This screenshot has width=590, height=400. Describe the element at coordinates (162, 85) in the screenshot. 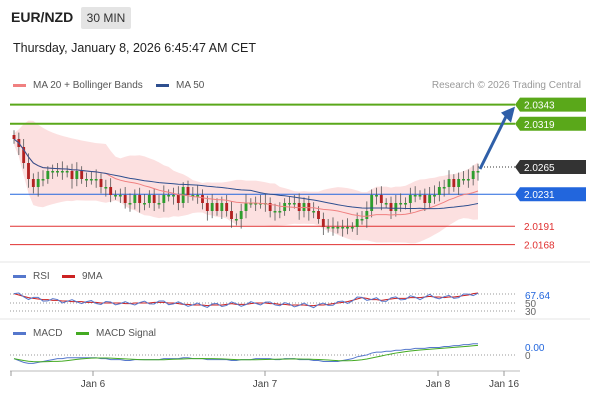

I see `ma50-swatch` at that location.